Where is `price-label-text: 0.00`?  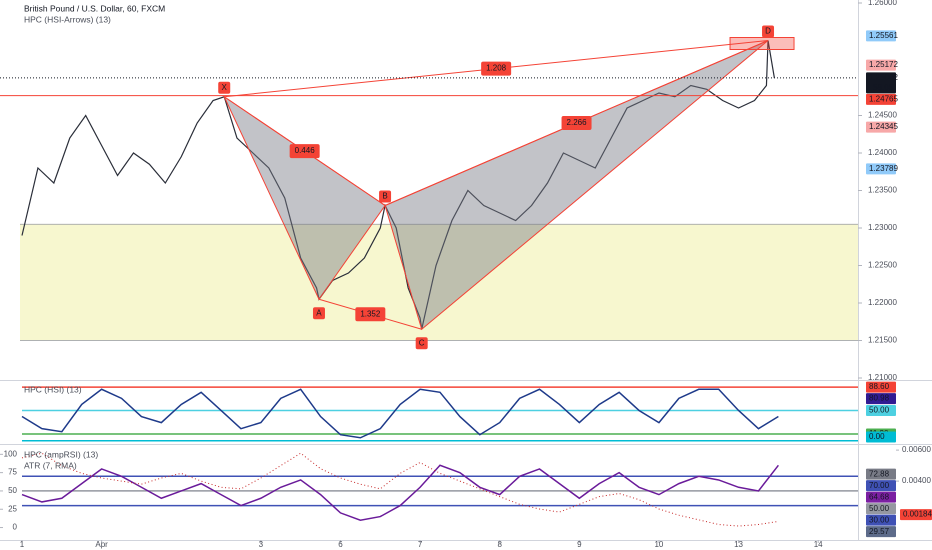 price-label-text: 0.00 is located at coordinates (877, 436).